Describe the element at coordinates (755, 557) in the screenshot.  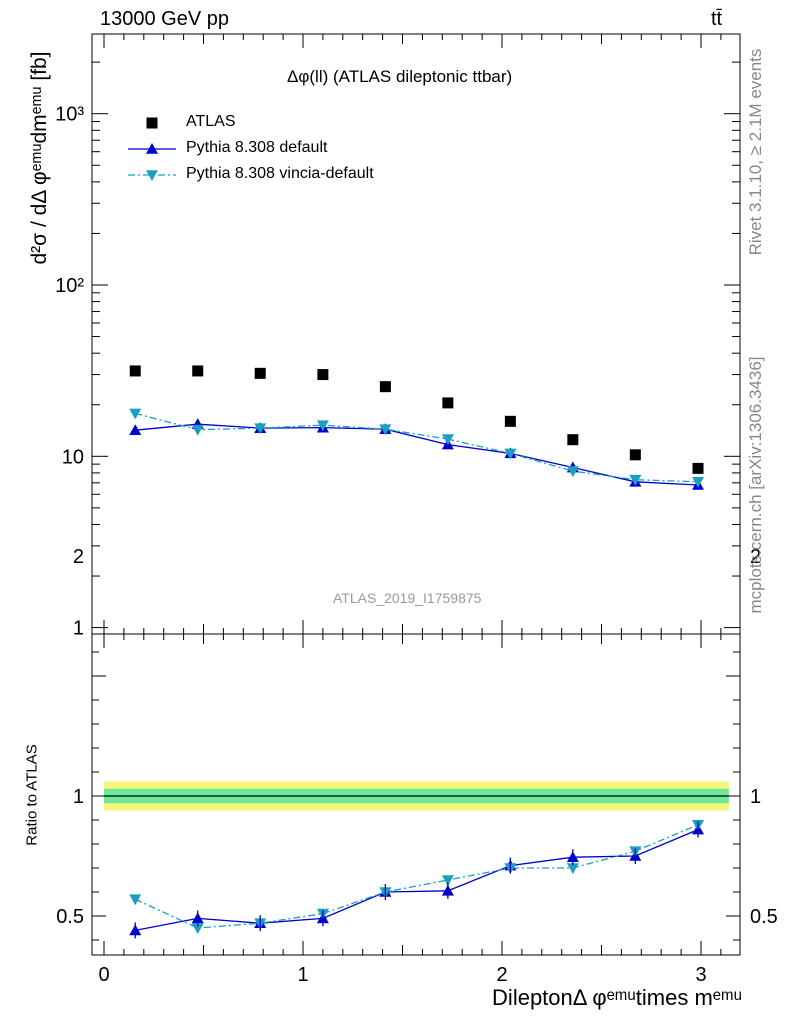
I see `ratio-y-tick-label-right: 2` at that location.